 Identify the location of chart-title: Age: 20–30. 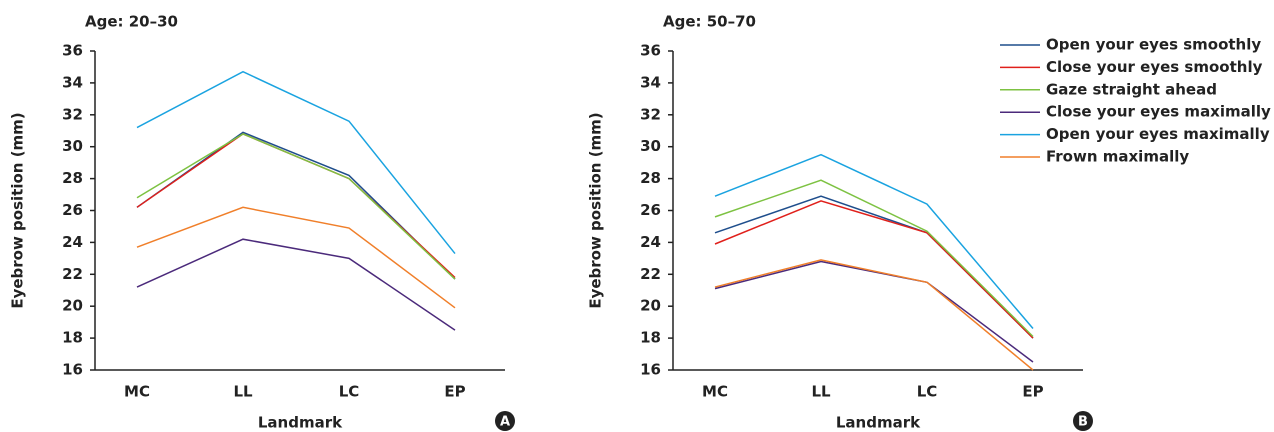
(131, 22).